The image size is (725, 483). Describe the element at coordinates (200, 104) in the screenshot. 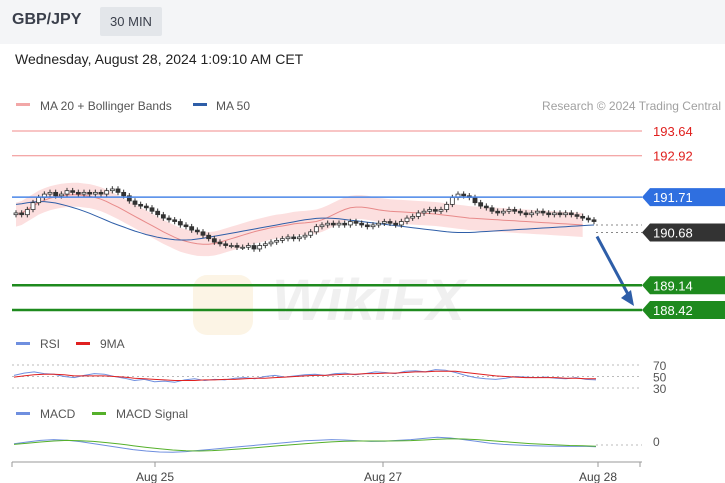

I see `legend-ma50-swatch` at that location.